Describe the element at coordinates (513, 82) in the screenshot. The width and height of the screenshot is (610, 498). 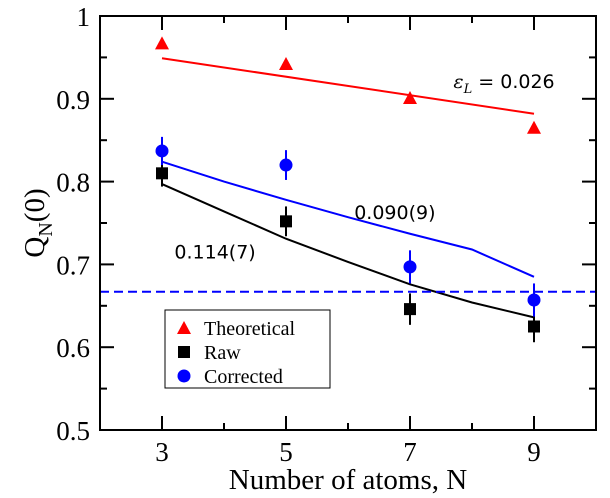
I see `annotation-epsilon-value: = 0.026` at that location.